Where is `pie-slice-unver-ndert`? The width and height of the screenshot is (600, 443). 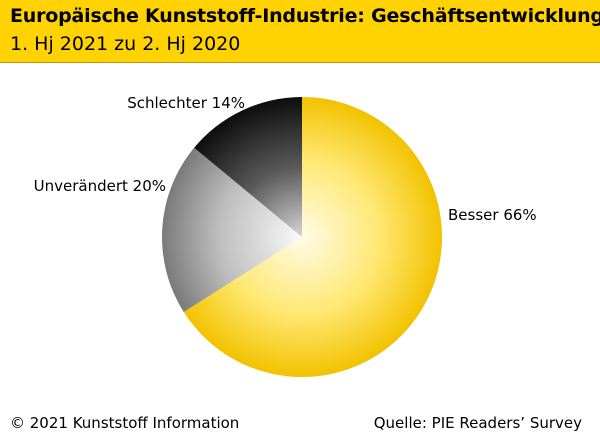
pie-slice-unver-ndert is located at coordinates (231, 230).